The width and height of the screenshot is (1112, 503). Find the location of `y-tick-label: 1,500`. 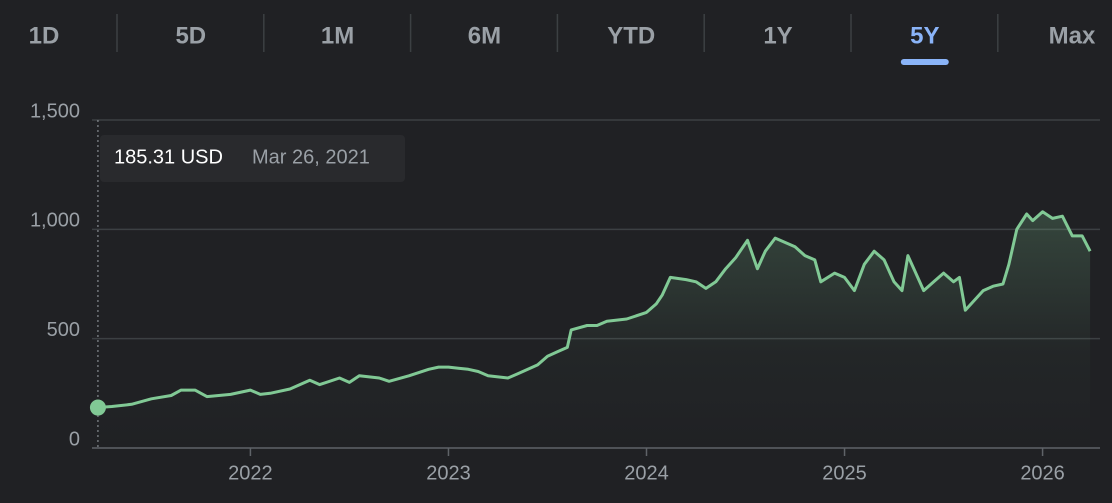

y-tick-label: 1,500 is located at coordinates (55, 111).